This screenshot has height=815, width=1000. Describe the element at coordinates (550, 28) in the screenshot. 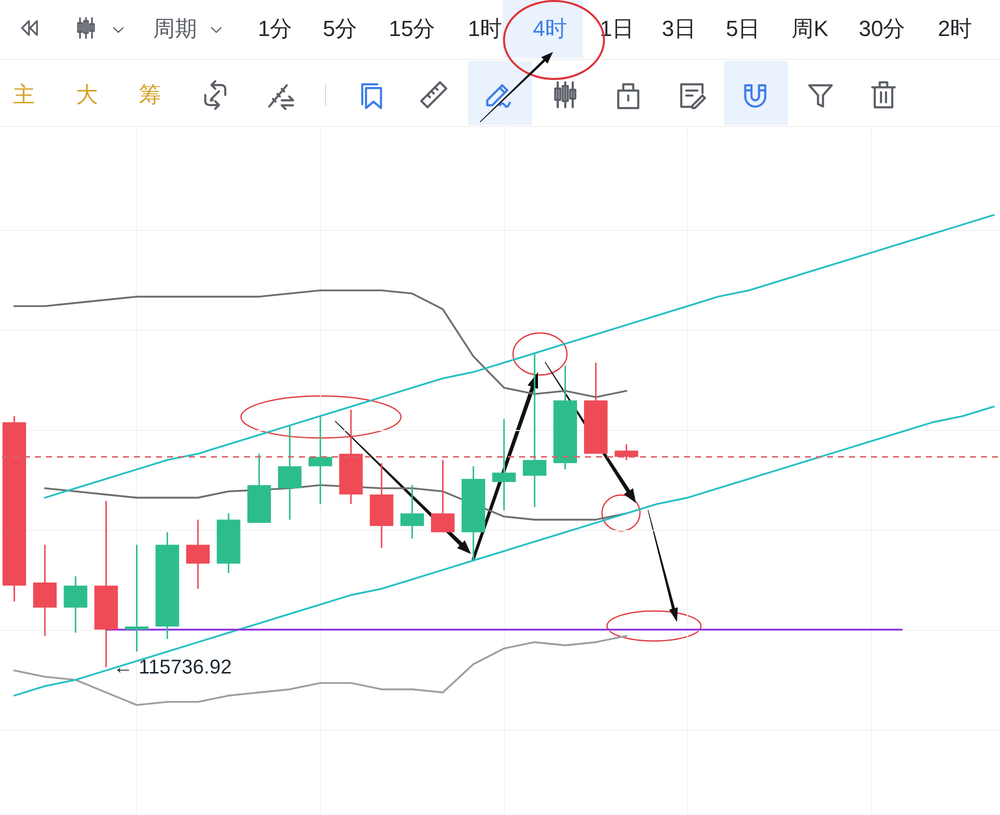

I see `text: 4时` at that location.